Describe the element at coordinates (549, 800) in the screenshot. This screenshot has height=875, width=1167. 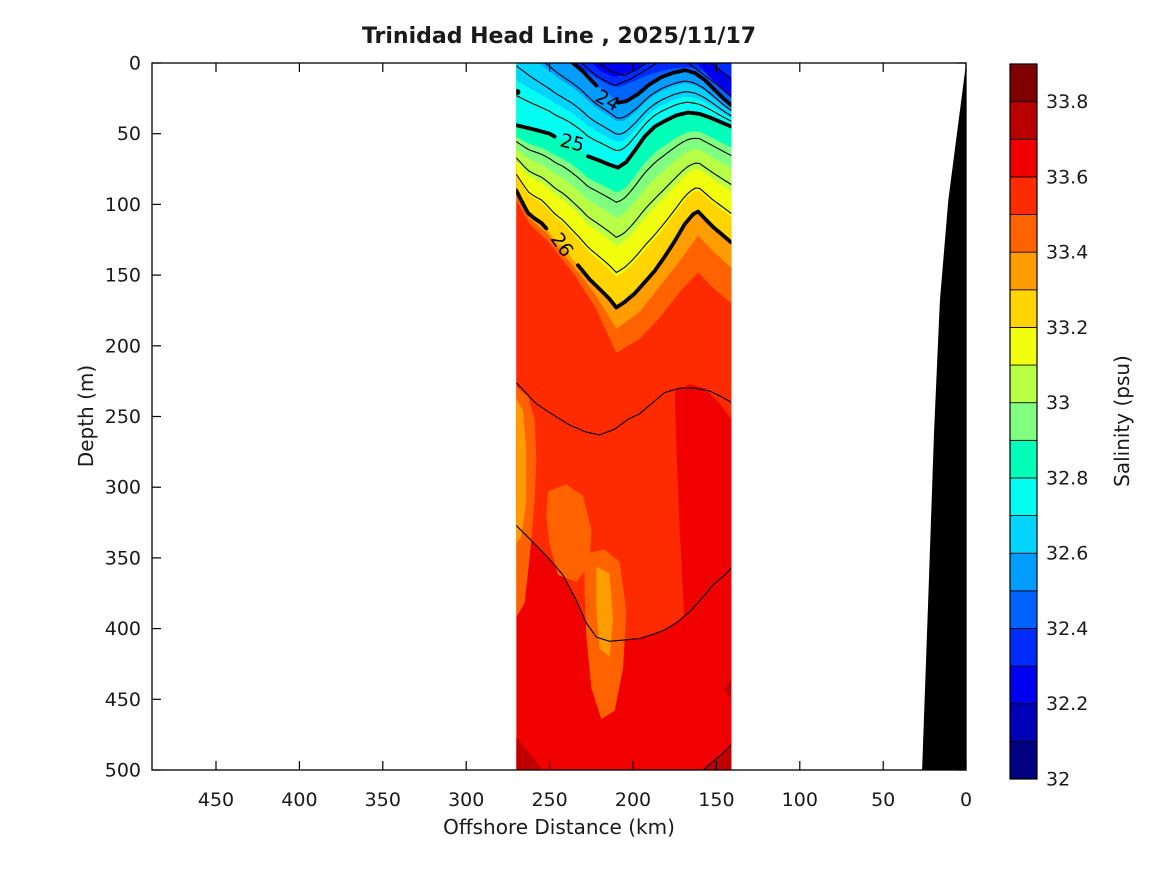
I see `x-tick-label: 250` at that location.